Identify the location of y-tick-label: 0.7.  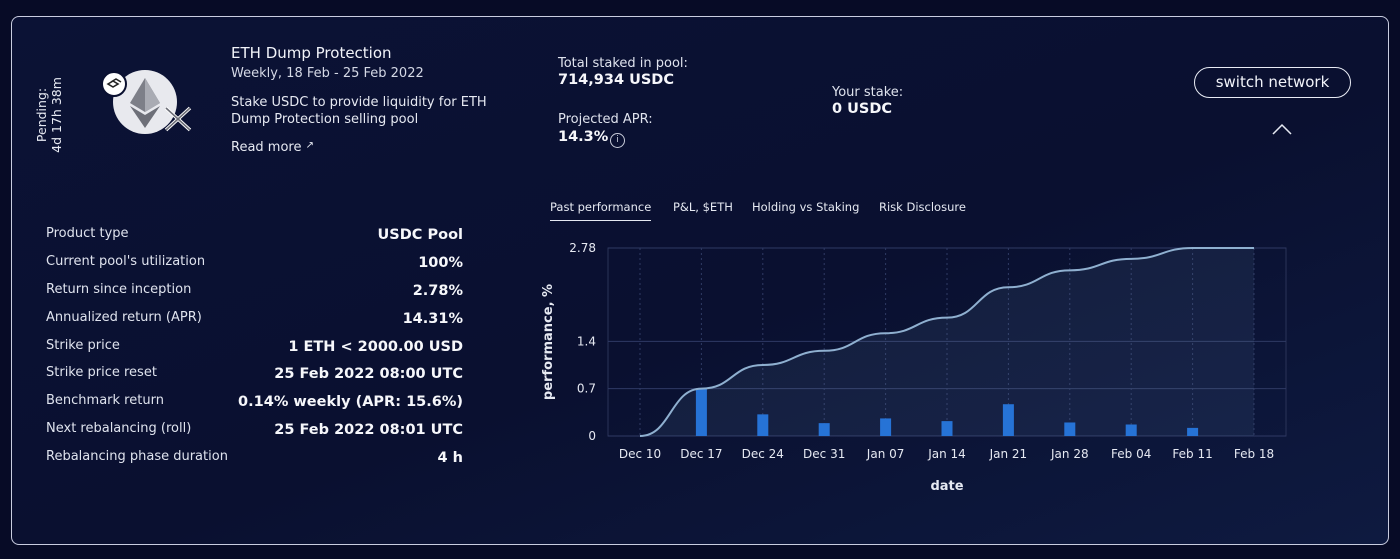
(586, 389).